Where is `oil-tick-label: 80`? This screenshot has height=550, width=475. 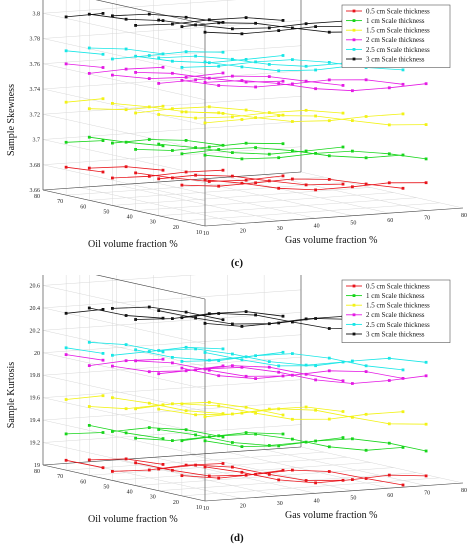
oil-tick-label: 80 is located at coordinates (37, 472).